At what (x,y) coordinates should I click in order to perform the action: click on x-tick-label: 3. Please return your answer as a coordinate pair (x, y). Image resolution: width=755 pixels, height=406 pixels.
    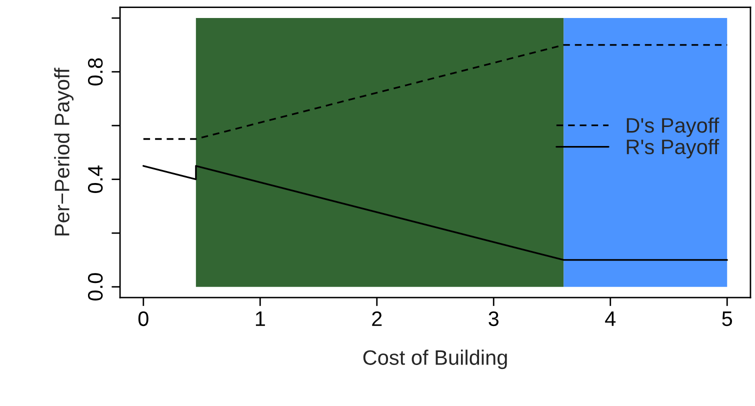
    Looking at the image, I should click on (493, 318).